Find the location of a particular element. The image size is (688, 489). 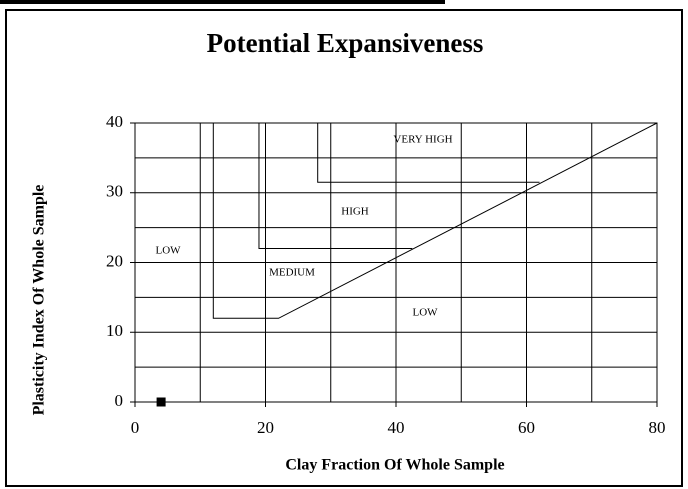

data-point is located at coordinates (161, 402).